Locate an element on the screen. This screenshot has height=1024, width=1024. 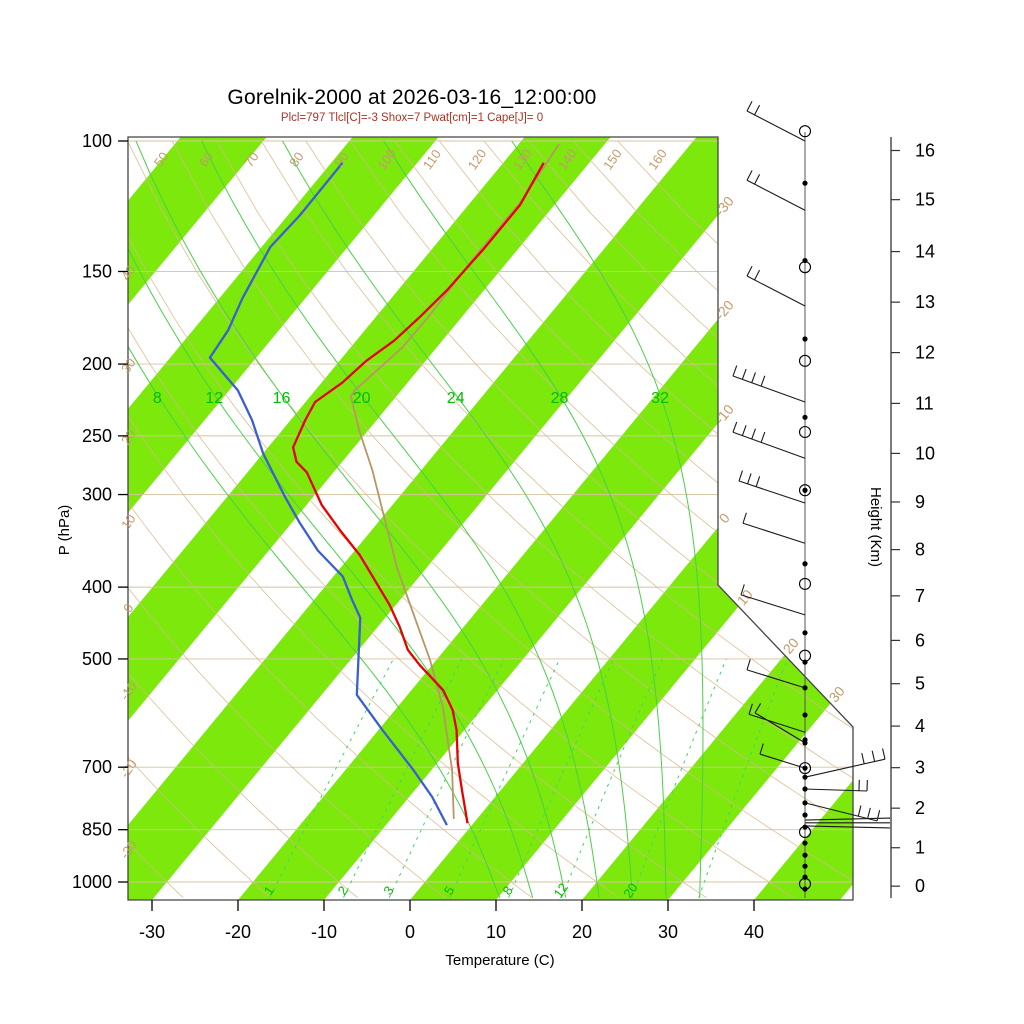
svg-text: 60 is located at coordinates (206, 159).